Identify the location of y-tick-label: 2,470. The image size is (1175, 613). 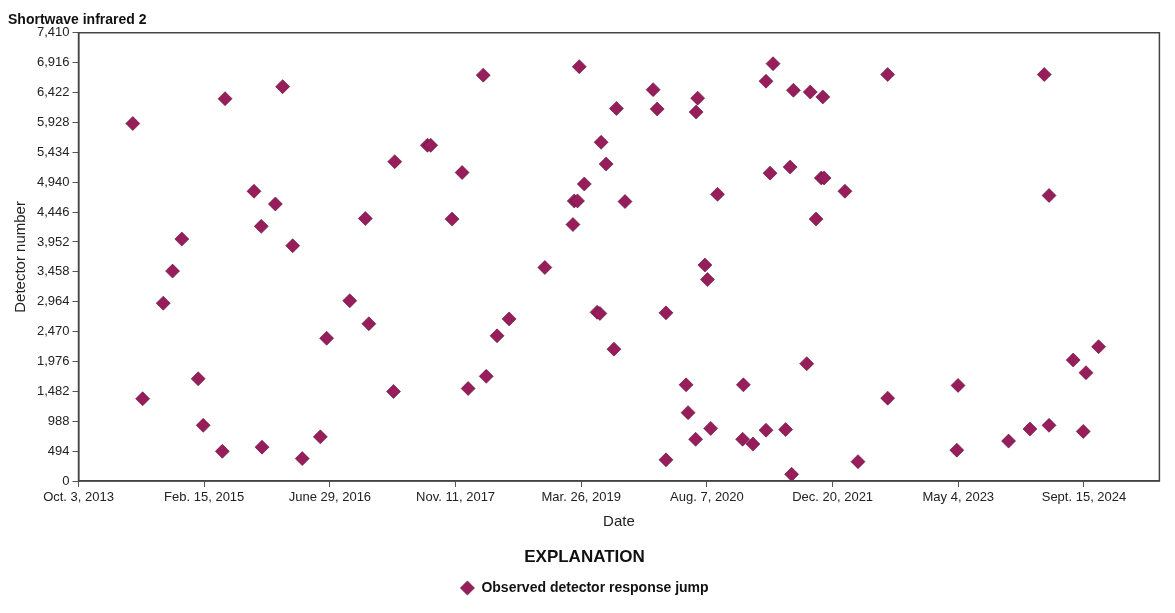
(53, 331).